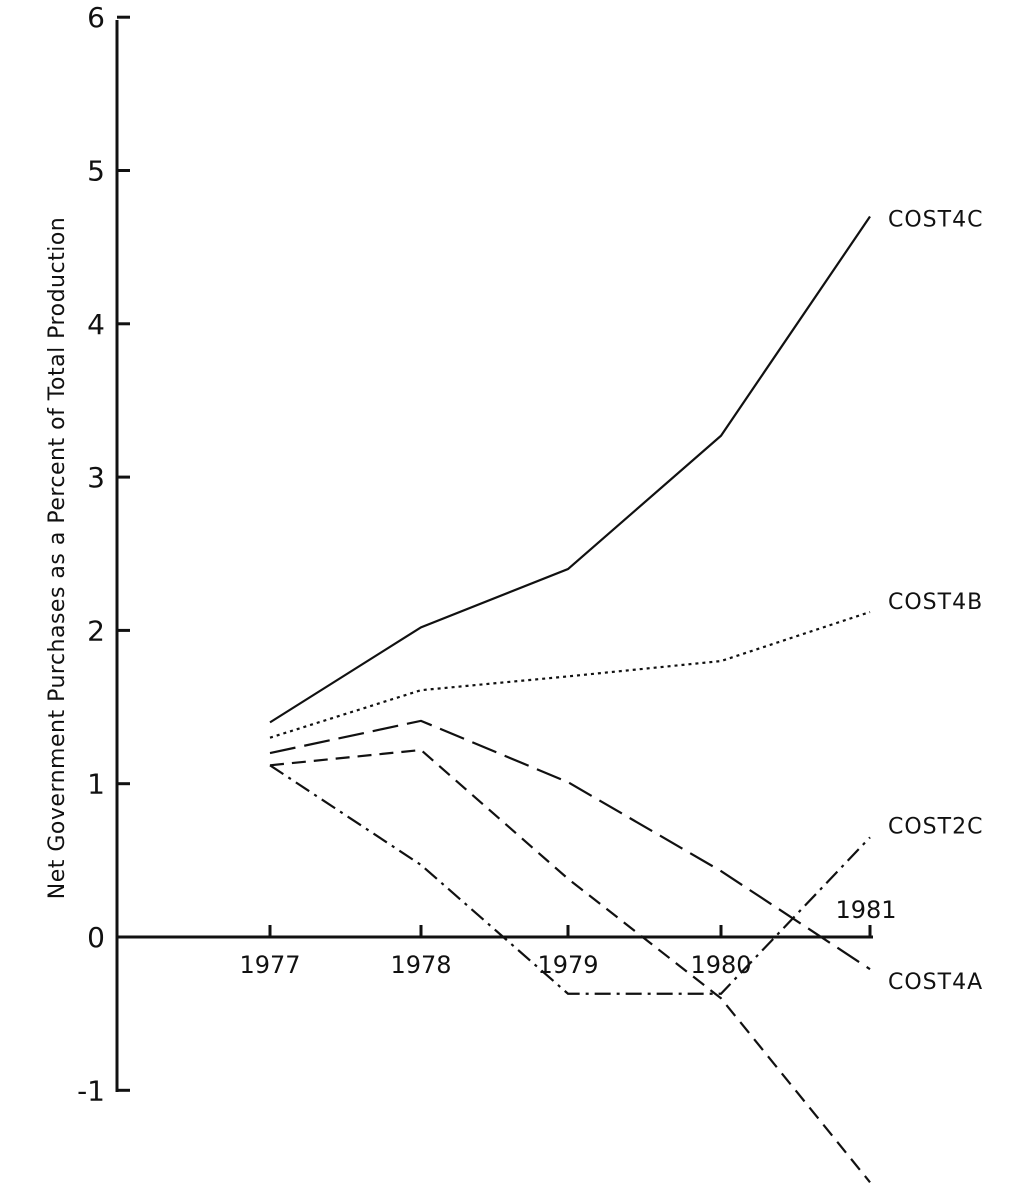  I want to click on series-label-cost4c: COST4C, so click(935, 219).